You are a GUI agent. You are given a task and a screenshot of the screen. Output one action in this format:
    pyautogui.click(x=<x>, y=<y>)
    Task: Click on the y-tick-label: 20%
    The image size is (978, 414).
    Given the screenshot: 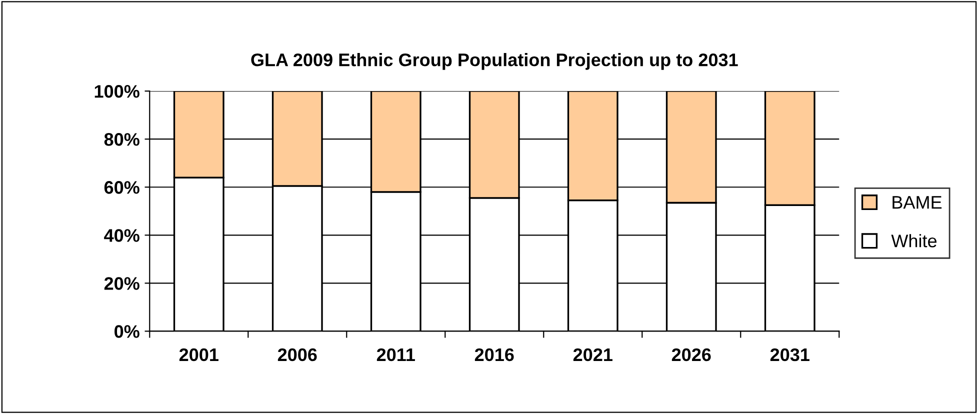 What is the action you would take?
    pyautogui.click(x=122, y=283)
    